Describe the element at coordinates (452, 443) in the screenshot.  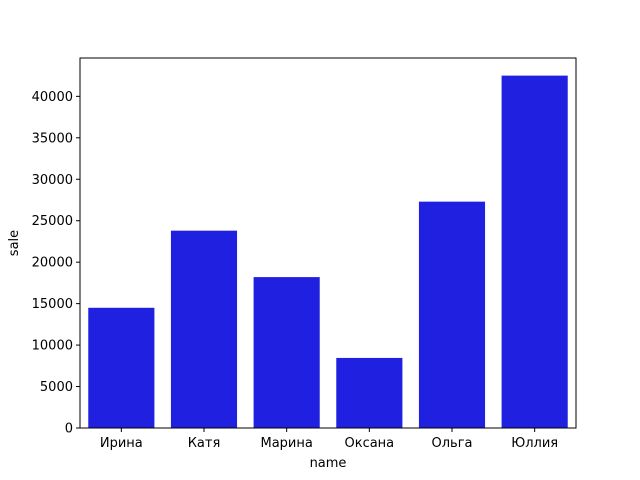
I see `x-tick-label: Ольга` at that location.